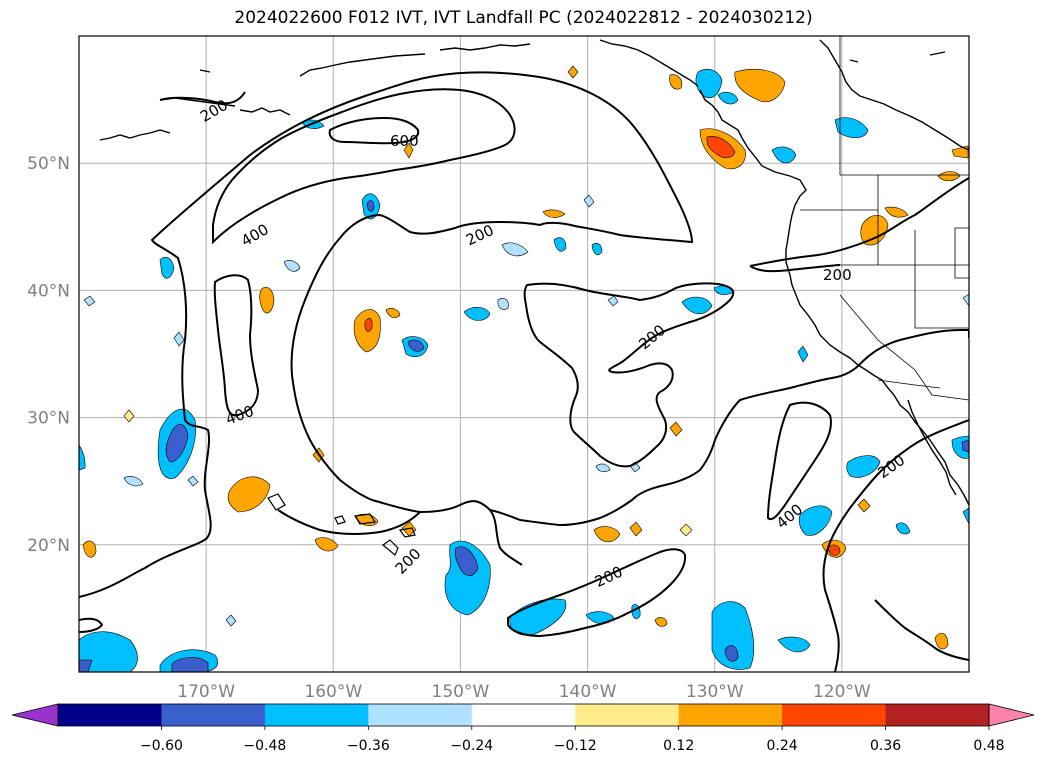 The width and height of the screenshot is (1047, 765). Describe the element at coordinates (91, 625) in the screenshot. I see `contour-200-bottom-left` at that location.